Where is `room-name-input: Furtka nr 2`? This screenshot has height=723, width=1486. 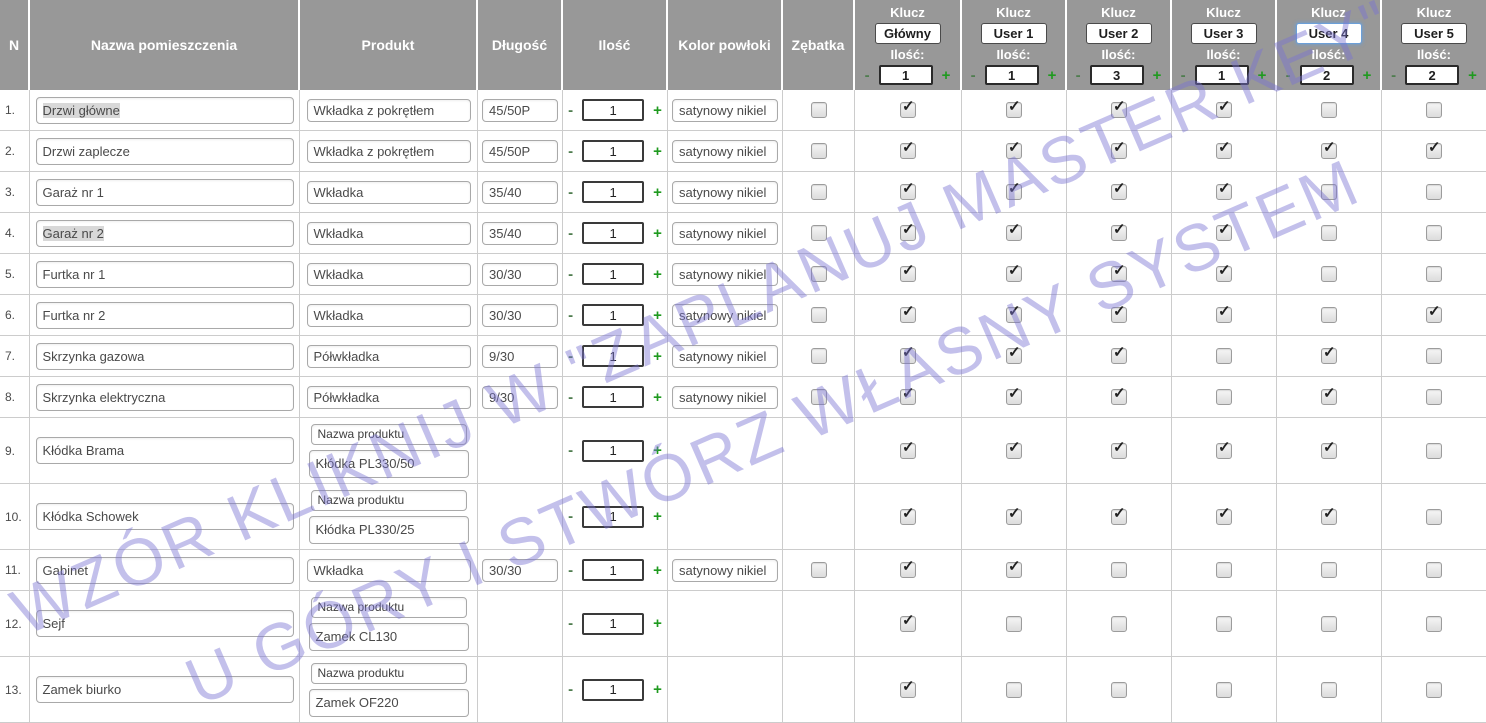 room-name-input: Furtka nr 2 is located at coordinates (164, 315).